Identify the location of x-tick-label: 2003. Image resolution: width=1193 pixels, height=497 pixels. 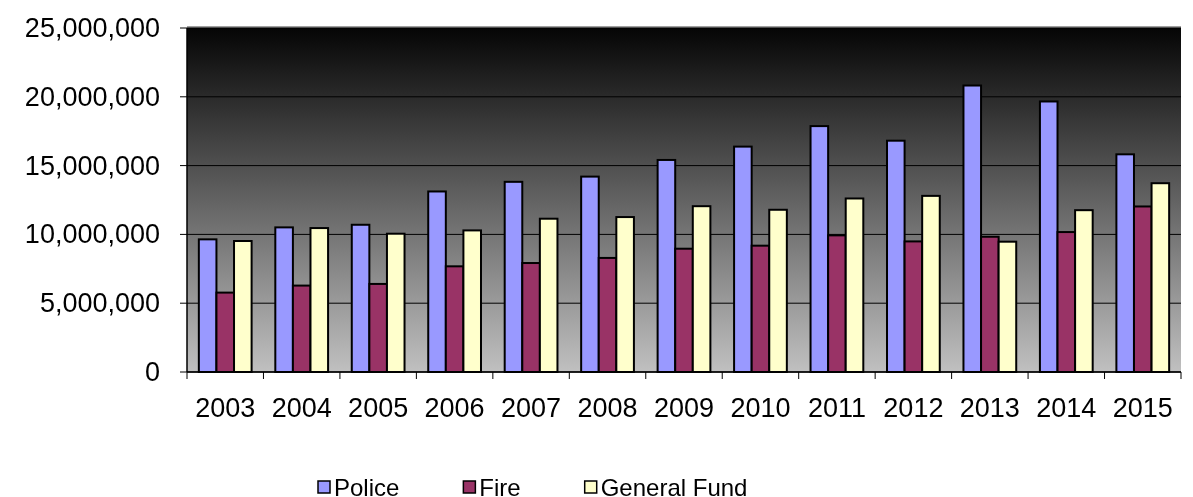
(225, 408).